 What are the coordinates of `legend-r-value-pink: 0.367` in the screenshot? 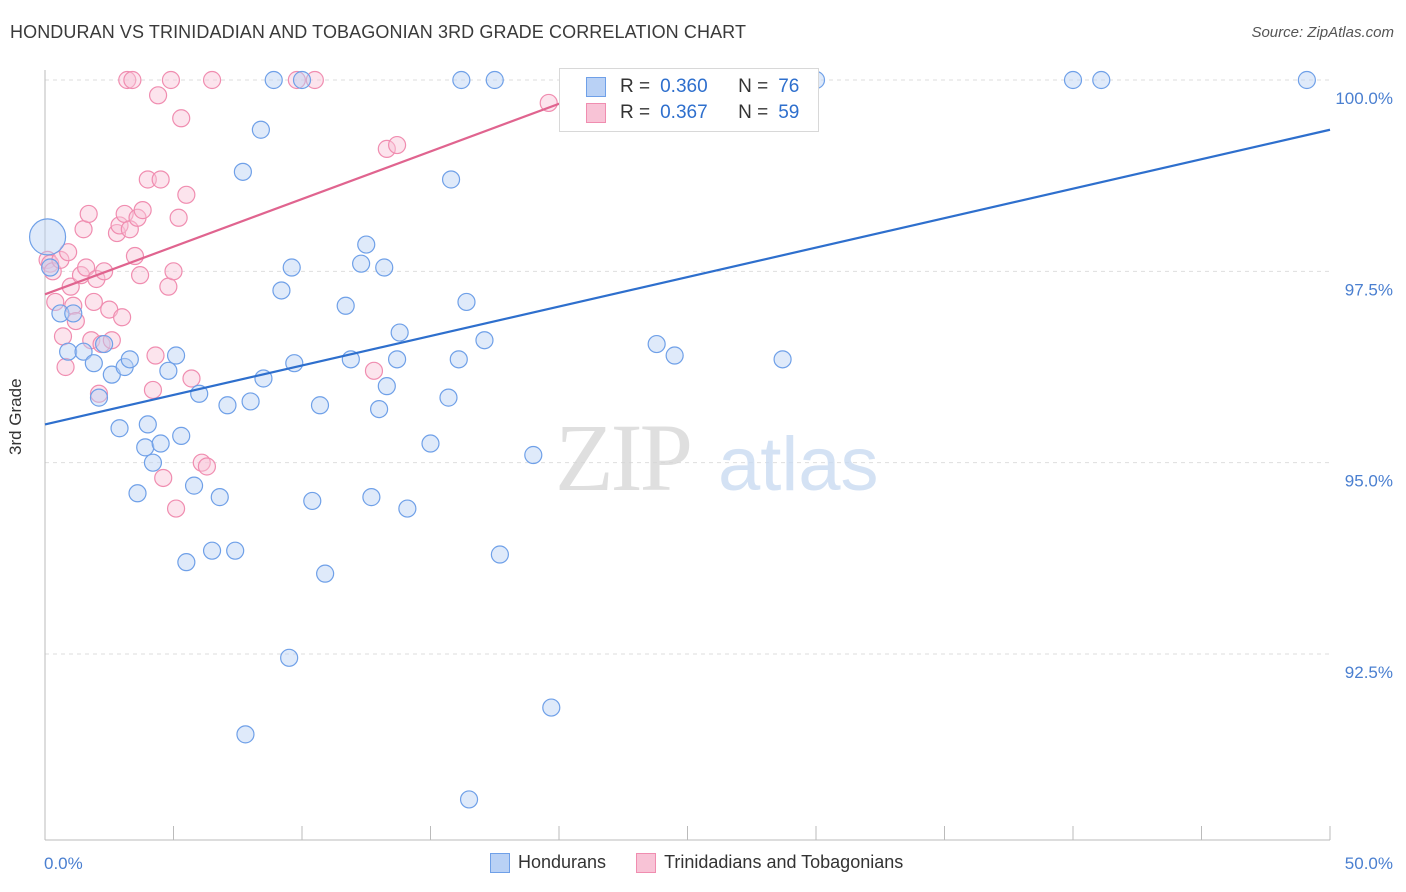 It's located at (684, 112).